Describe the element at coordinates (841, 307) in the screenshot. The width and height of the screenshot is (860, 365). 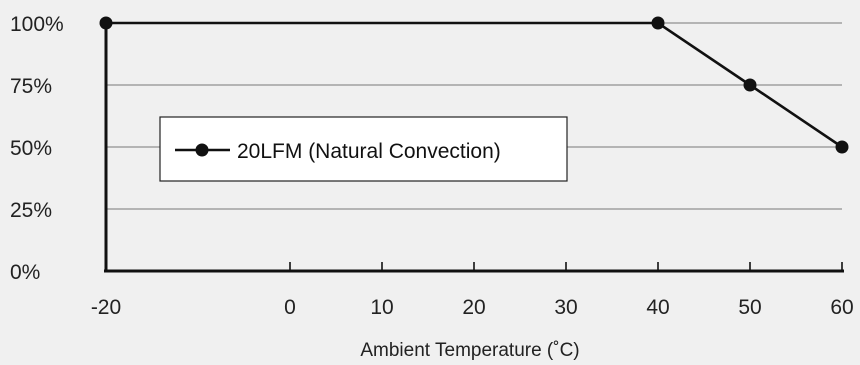
I see `x-tick-label-7: 60` at that location.